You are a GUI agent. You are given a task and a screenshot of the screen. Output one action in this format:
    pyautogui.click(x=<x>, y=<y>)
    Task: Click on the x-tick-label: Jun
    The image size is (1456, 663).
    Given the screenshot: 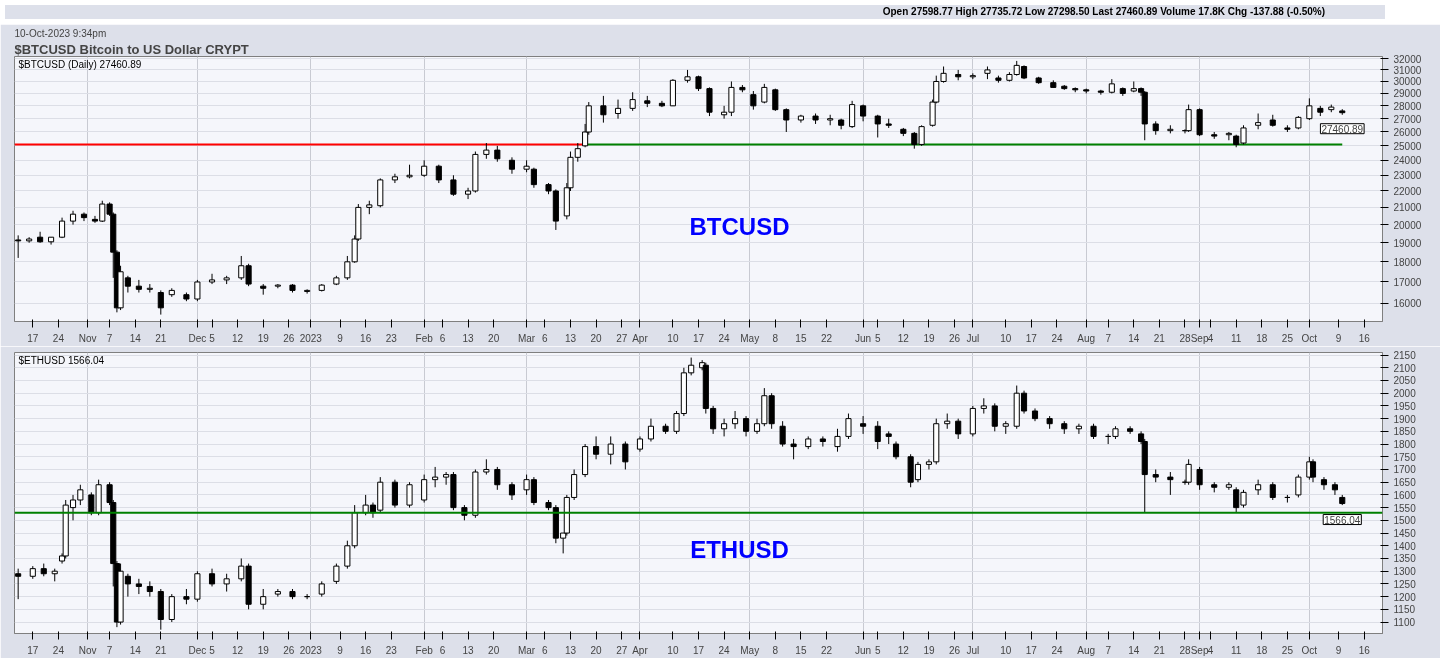 What is the action you would take?
    pyautogui.click(x=863, y=338)
    